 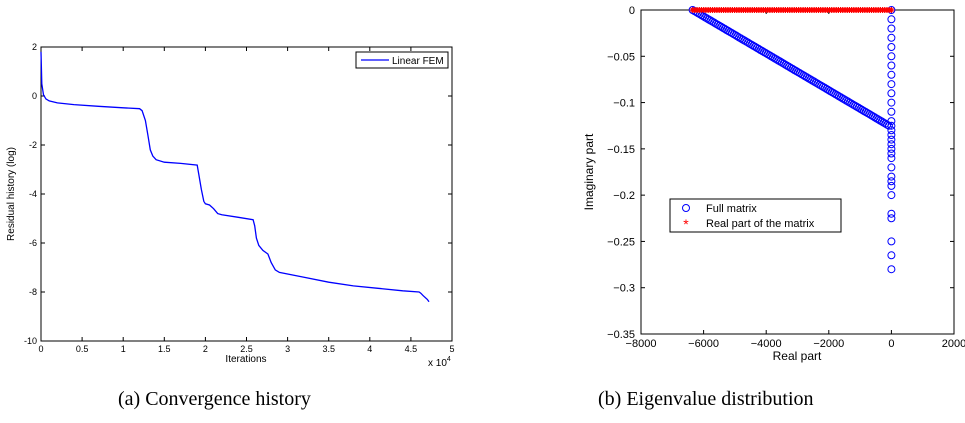 I want to click on legend-box-a, so click(x=402, y=60).